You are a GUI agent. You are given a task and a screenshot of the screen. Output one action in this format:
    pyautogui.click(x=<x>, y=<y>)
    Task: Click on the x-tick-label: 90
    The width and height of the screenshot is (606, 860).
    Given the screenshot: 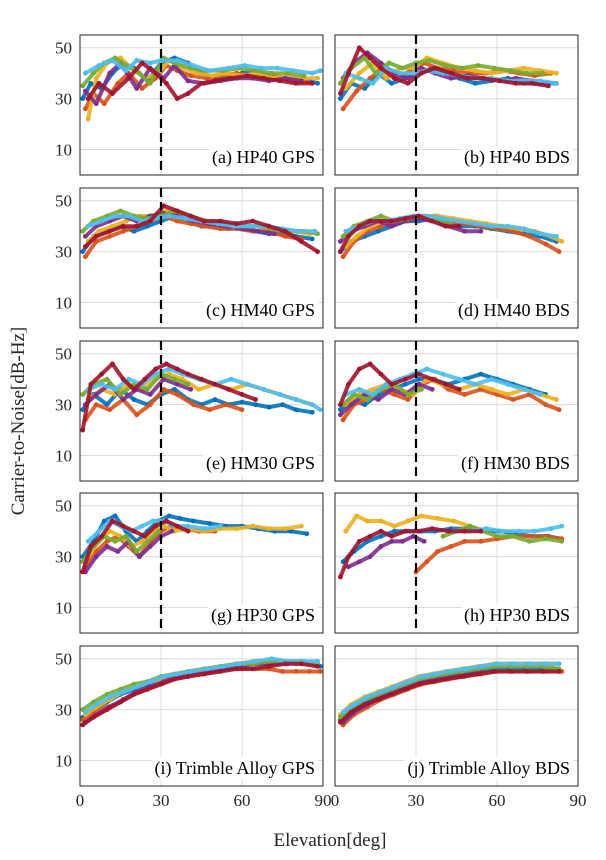 What is the action you would take?
    pyautogui.click(x=323, y=800)
    